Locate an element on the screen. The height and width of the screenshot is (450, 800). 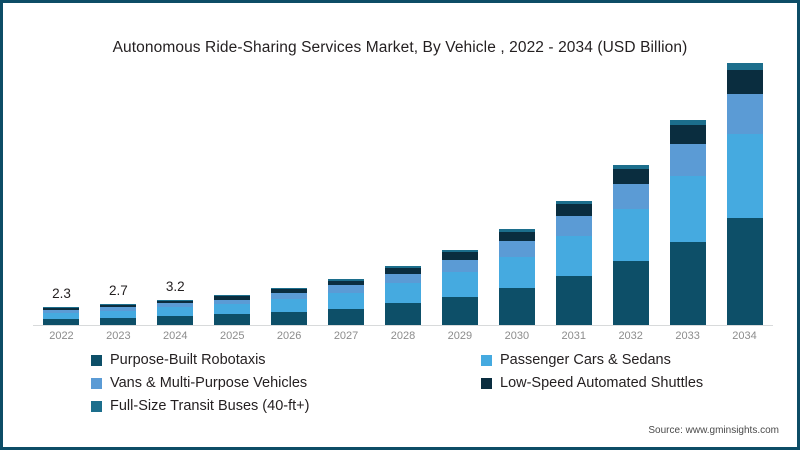
bar-2027 is located at coordinates (346, 302).